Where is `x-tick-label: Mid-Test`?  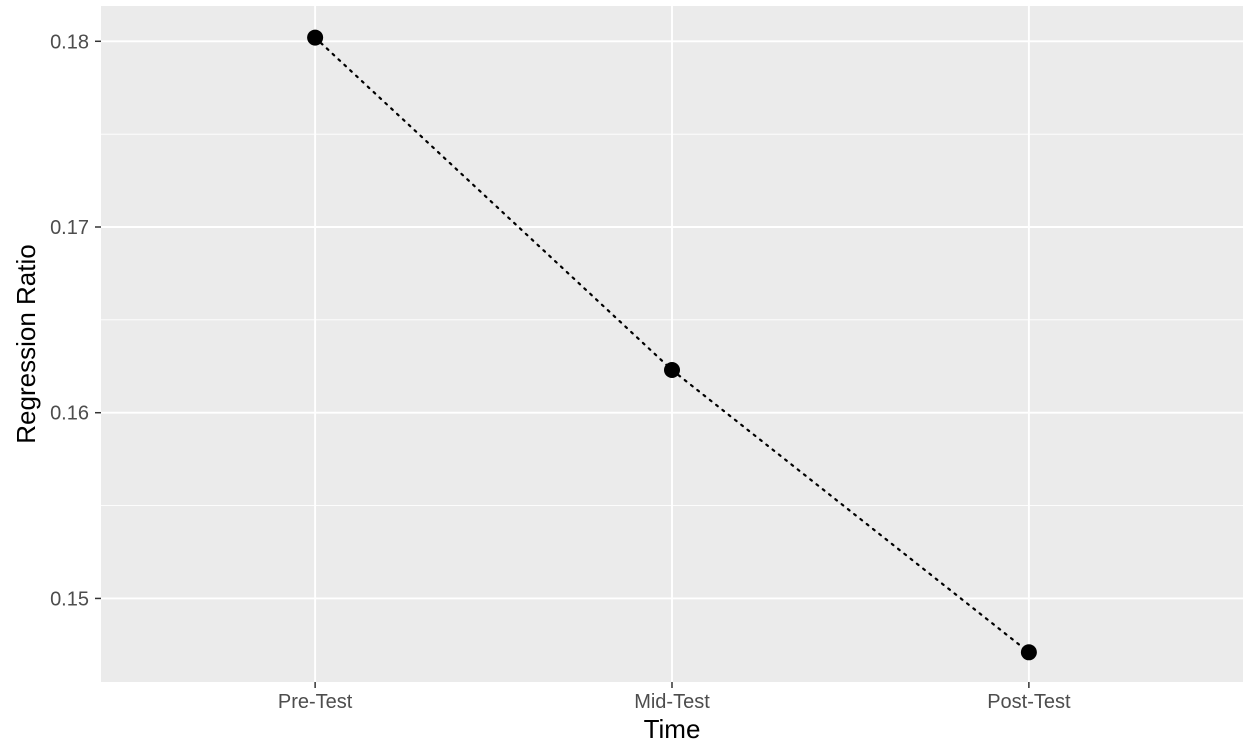 x-tick-label: Mid-Test is located at coordinates (672, 702).